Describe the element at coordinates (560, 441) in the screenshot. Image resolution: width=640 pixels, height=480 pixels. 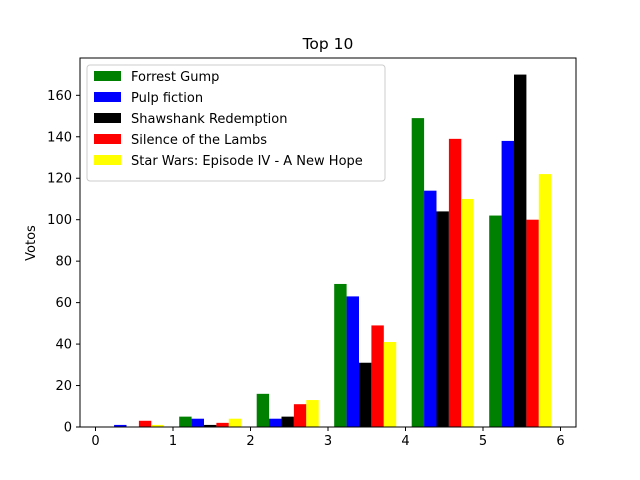
I see `x-tick-label: 6` at that location.